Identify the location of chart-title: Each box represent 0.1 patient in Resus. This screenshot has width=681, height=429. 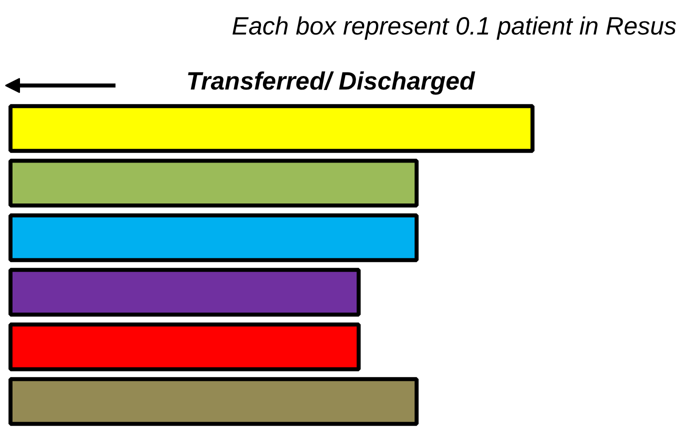
(454, 26).